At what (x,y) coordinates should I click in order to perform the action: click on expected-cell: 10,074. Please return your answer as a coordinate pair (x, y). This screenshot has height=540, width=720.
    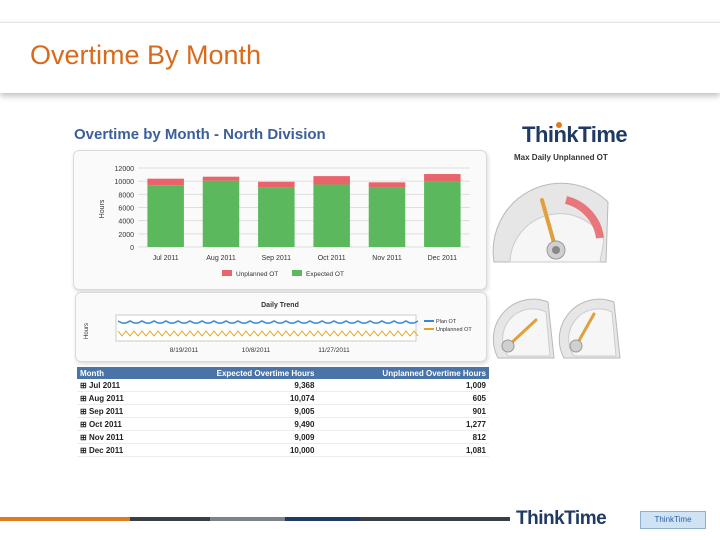
    Looking at the image, I should click on (236, 398).